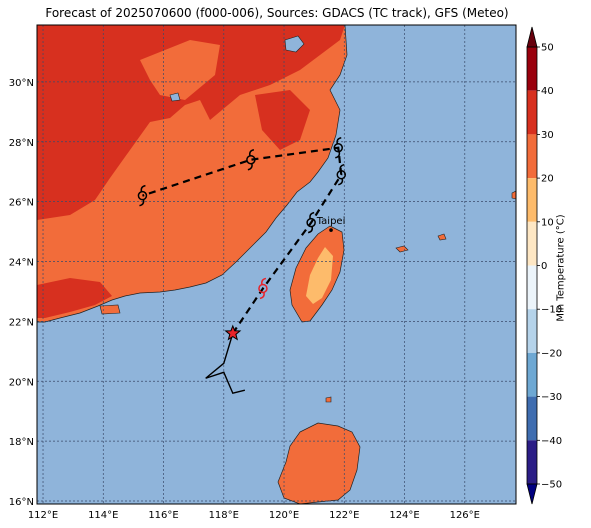 This screenshot has height=528, width=591. Describe the element at coordinates (21, 143) in the screenshot. I see `lat-tick-label: 28°N` at that location.